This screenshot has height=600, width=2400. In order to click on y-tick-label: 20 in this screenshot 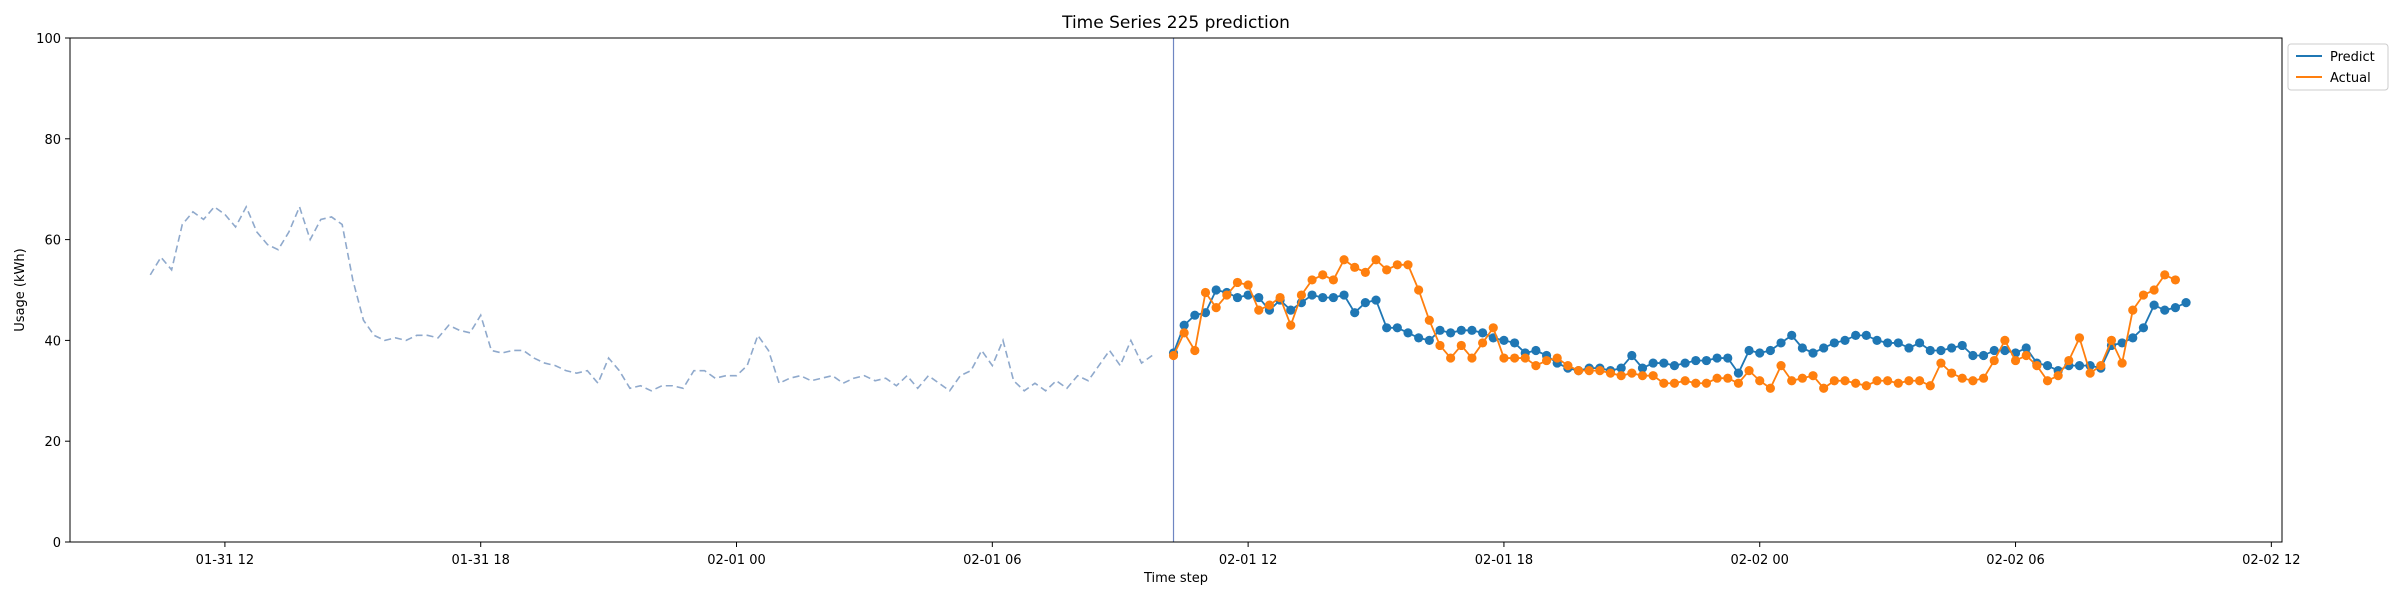, I will do `click(52, 442)`.